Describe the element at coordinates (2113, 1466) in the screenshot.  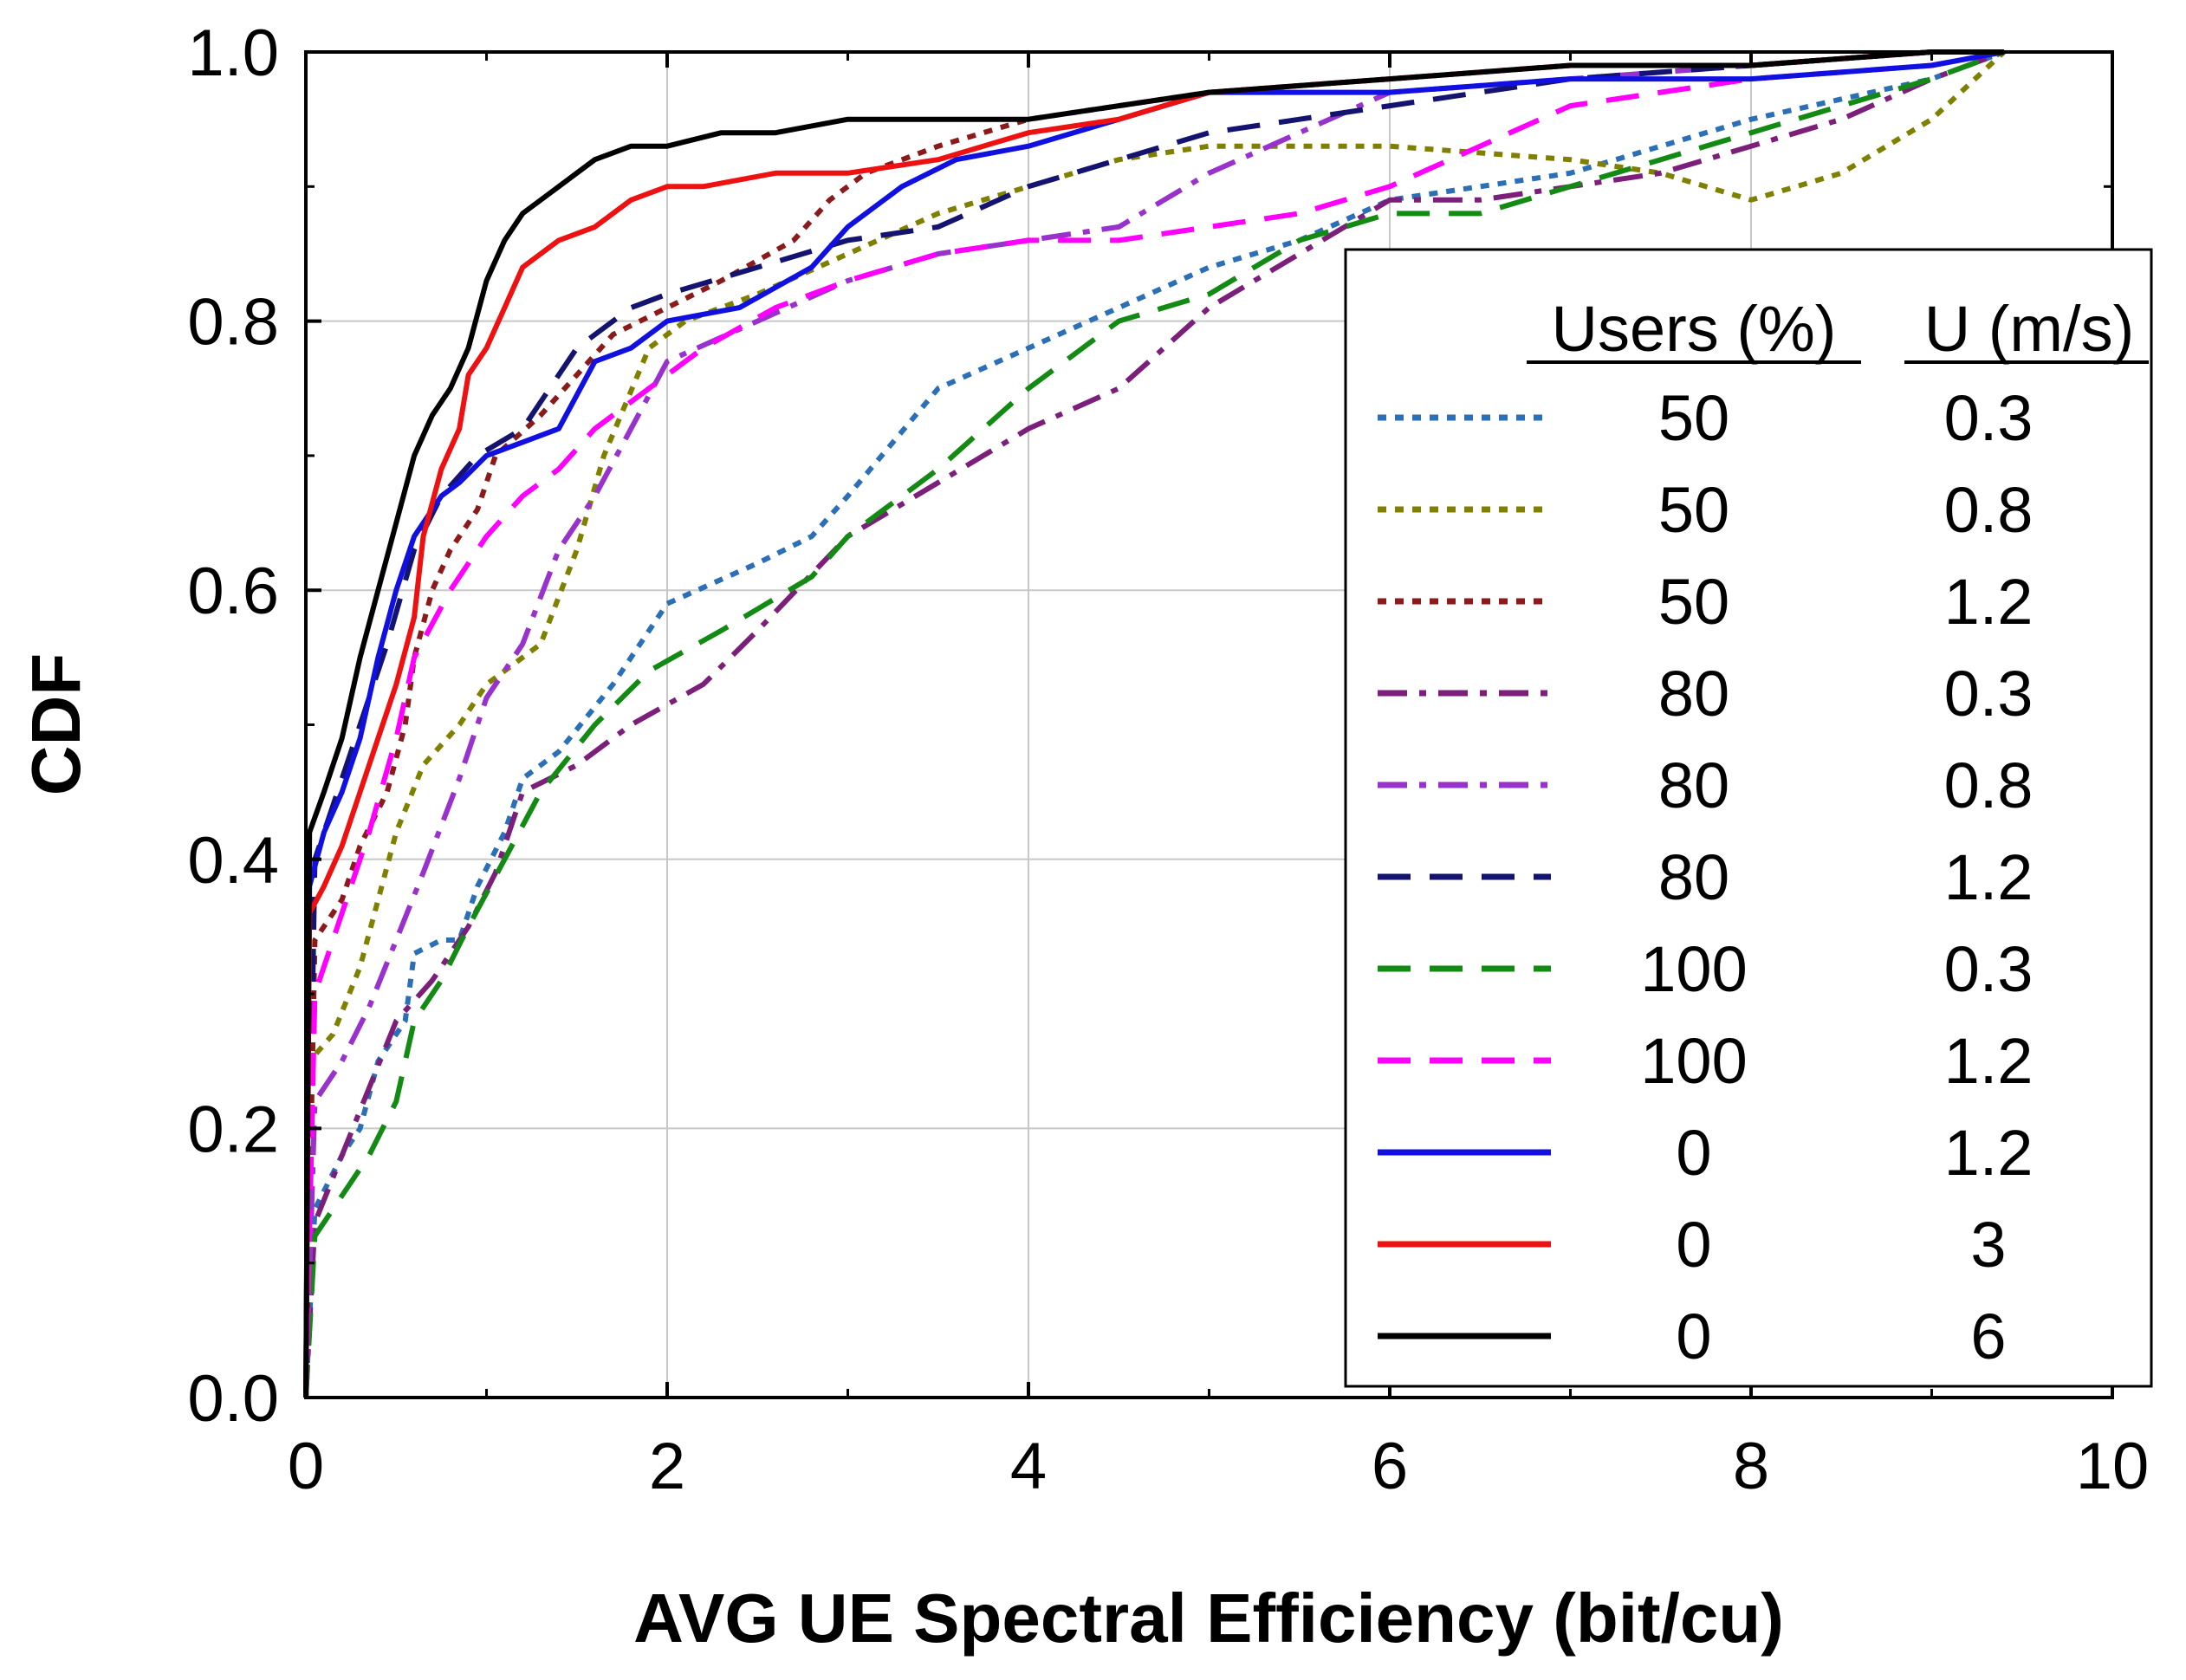
I see `x-tick-label: 10` at that location.